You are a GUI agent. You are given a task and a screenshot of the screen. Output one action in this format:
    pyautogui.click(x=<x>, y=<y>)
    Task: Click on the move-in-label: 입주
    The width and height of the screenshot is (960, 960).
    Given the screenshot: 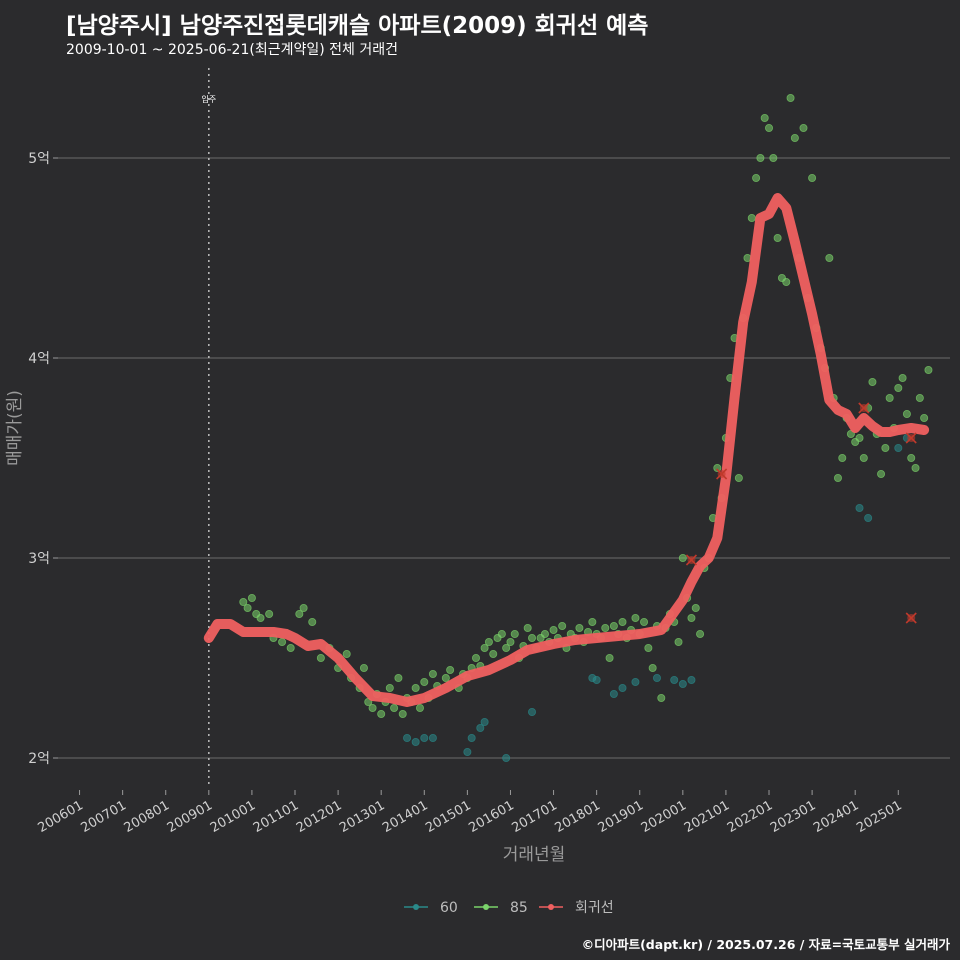 What is the action you would take?
    pyautogui.click(x=208, y=99)
    